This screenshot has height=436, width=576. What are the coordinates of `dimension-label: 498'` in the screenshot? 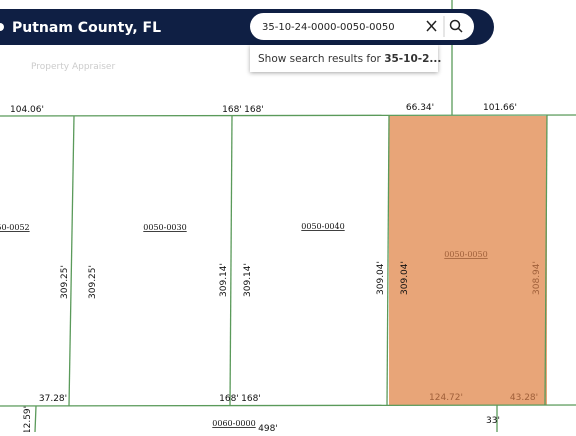 It's located at (268, 428).